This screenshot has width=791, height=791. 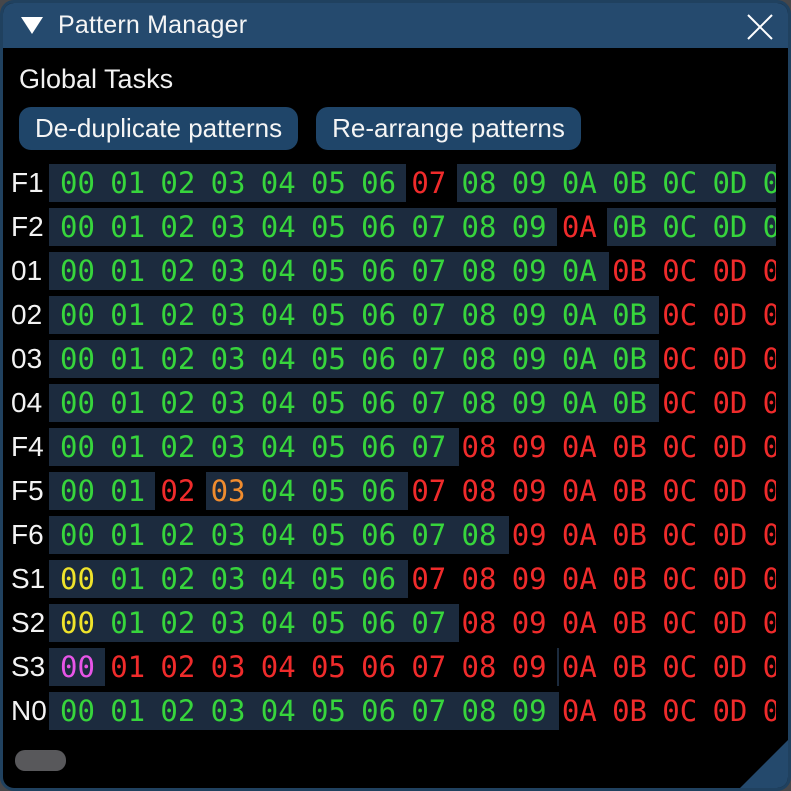 What do you see at coordinates (760, 27) in the screenshot?
I see `close-button` at bounding box center [760, 27].